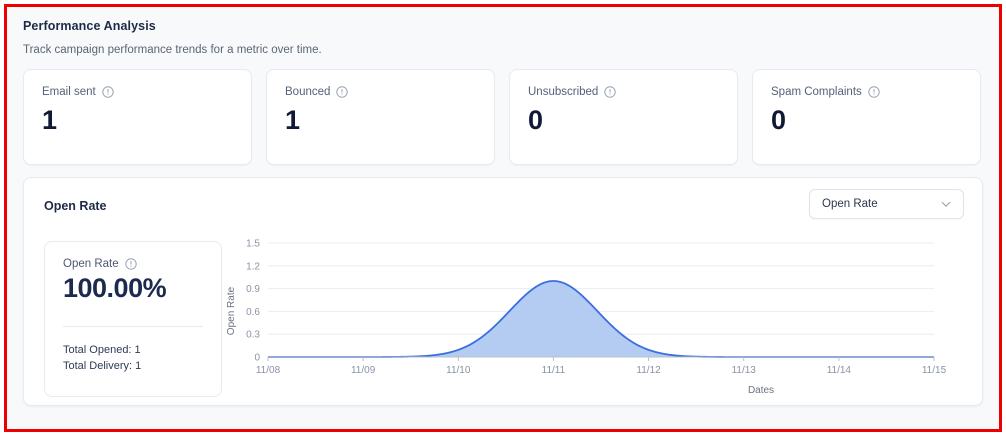 This screenshot has height=440, width=1006. I want to click on x-tick-label: 11/15, so click(934, 370).